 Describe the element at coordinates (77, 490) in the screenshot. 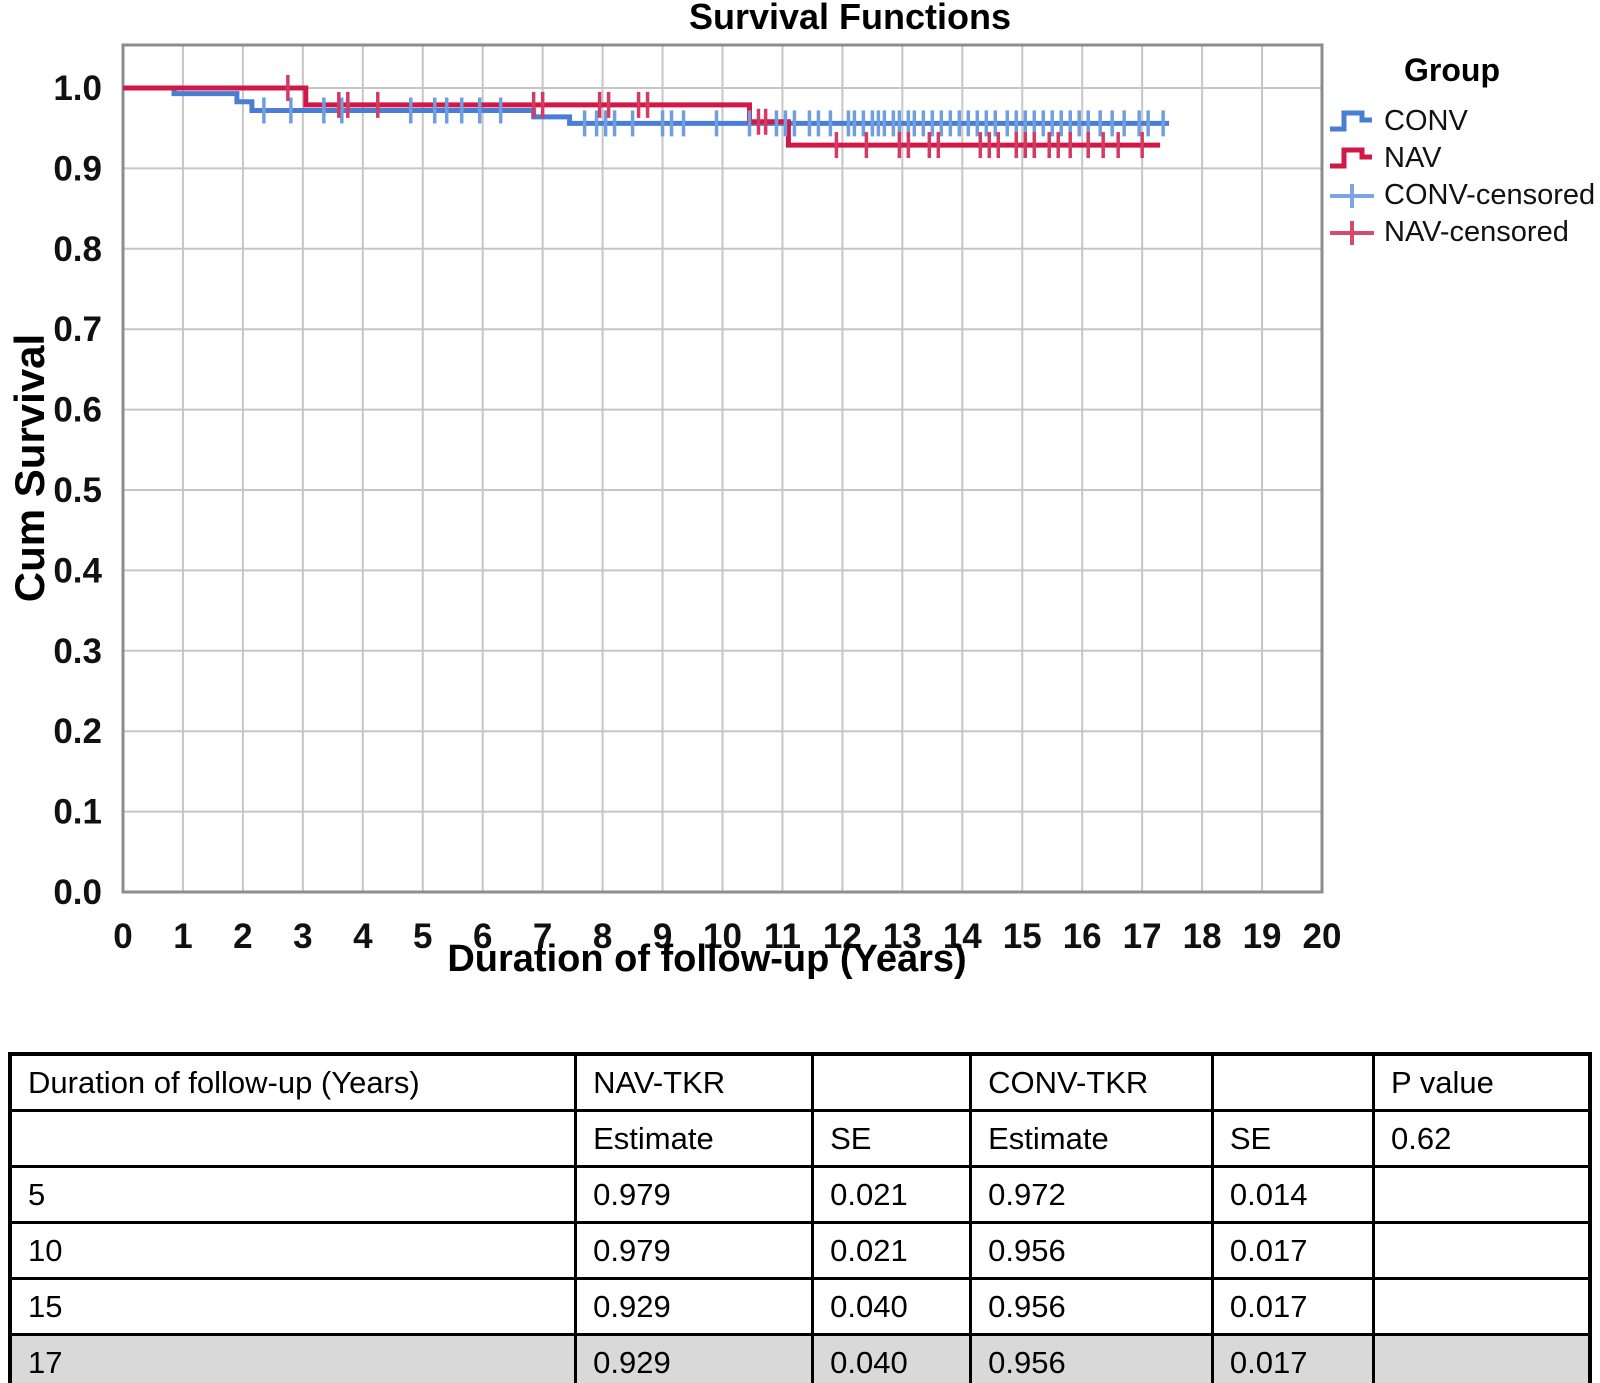

I see `y-tick-label: 0.5` at that location.